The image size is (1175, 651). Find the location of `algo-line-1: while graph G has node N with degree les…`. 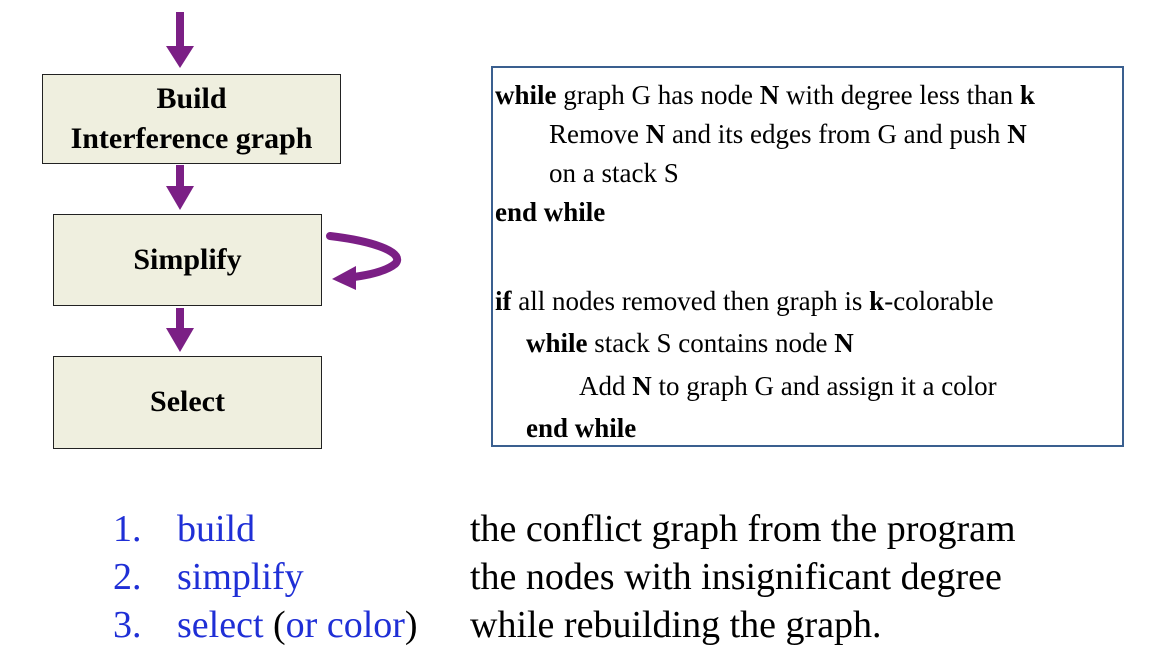

algo-line-1: while graph G has node N with degree les… is located at coordinates (765, 95).